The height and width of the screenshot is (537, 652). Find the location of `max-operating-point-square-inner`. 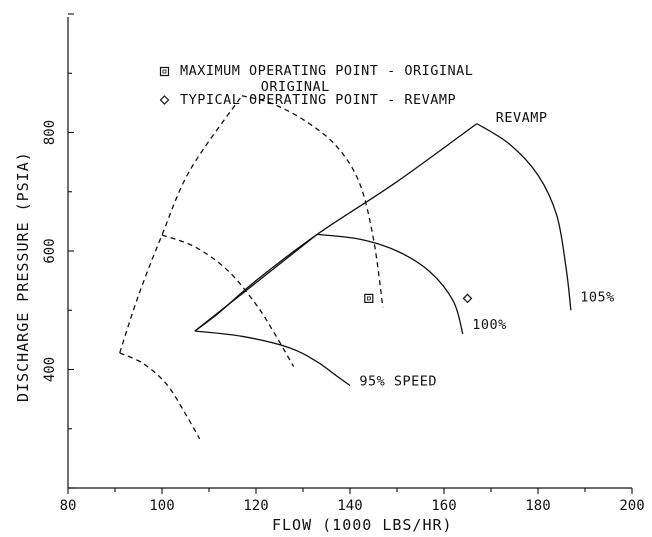

max-operating-point-square-inner is located at coordinates (368, 298).